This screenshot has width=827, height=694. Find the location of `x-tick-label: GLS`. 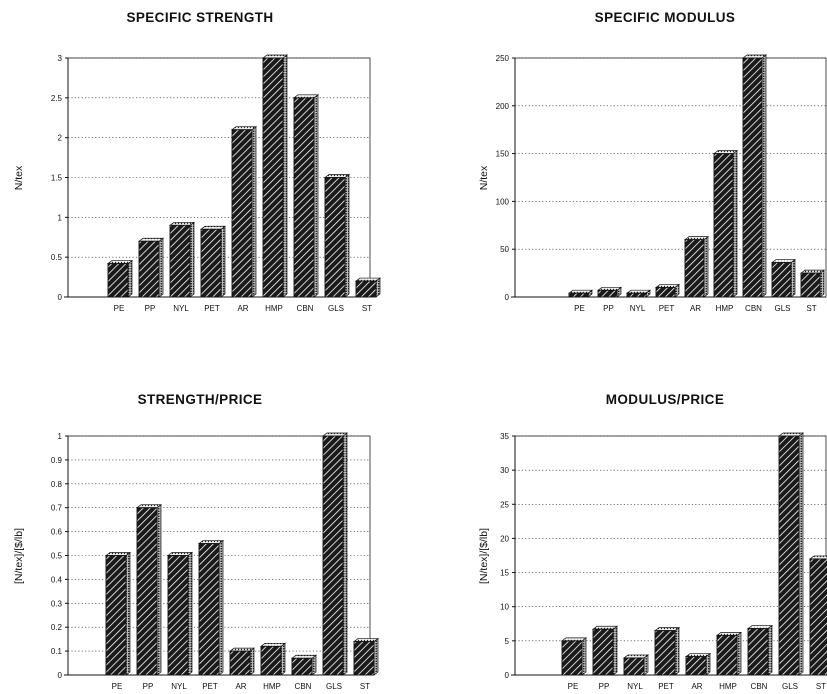

x-tick-label: GLS is located at coordinates (334, 686).